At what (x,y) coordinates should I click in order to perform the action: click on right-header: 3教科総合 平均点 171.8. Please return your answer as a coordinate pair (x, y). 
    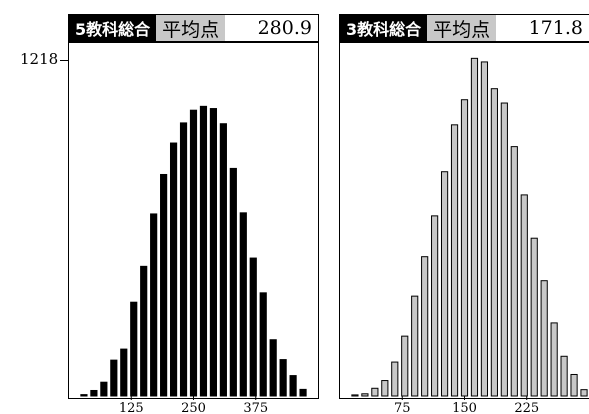
    Looking at the image, I should click on (464, 28).